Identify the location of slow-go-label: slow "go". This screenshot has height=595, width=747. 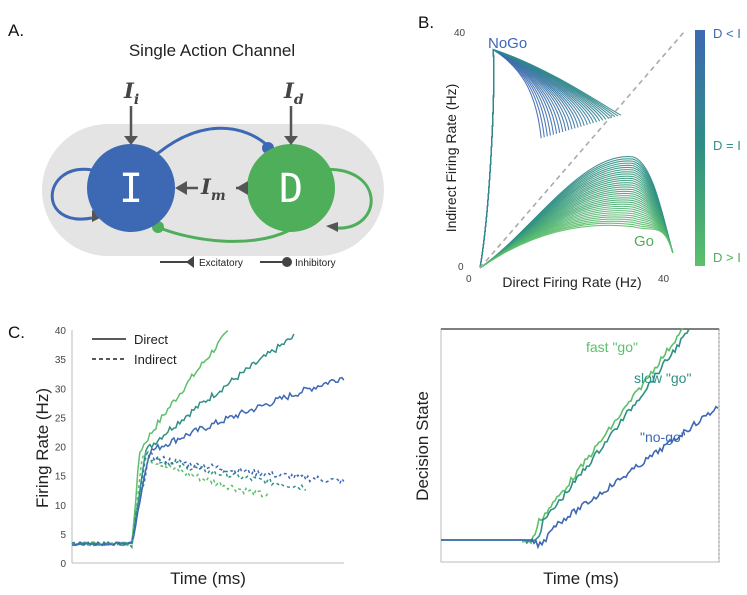
(662, 378).